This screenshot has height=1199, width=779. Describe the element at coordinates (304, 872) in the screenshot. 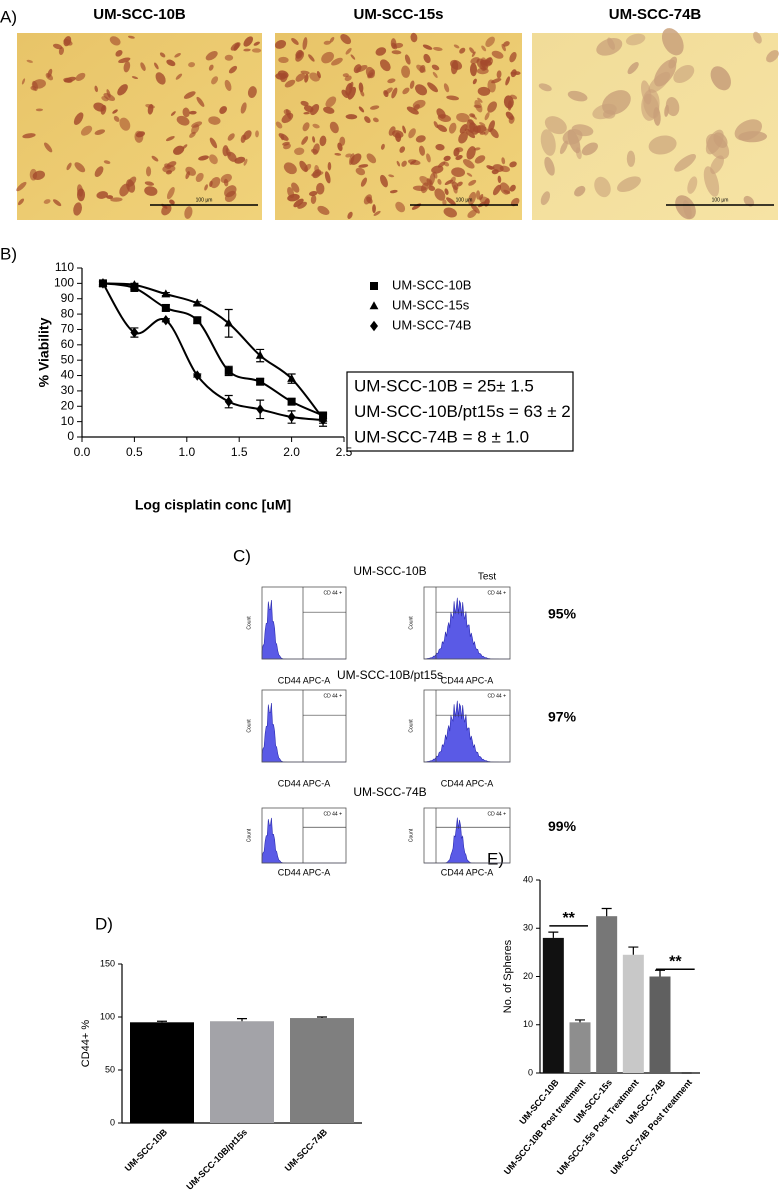

I see `x-axis-label: CD44 APC-A` at that location.